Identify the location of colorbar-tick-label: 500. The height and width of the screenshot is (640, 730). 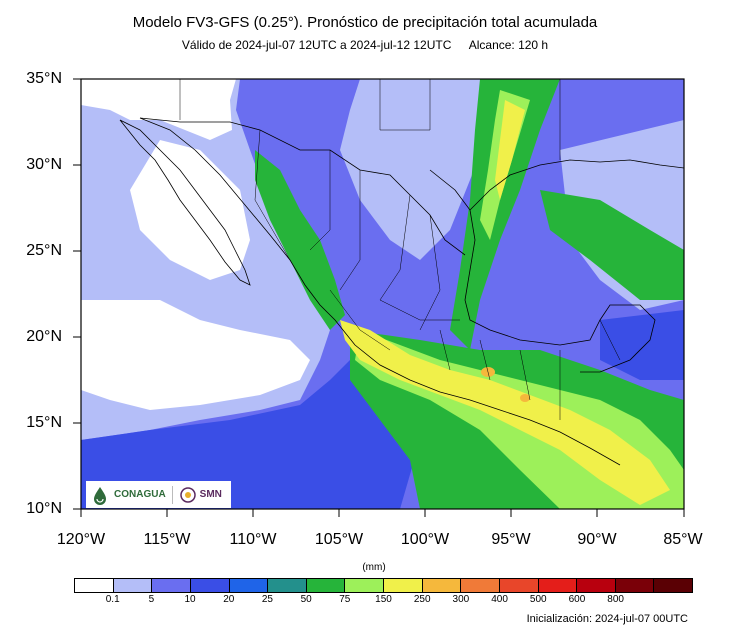
(538, 599).